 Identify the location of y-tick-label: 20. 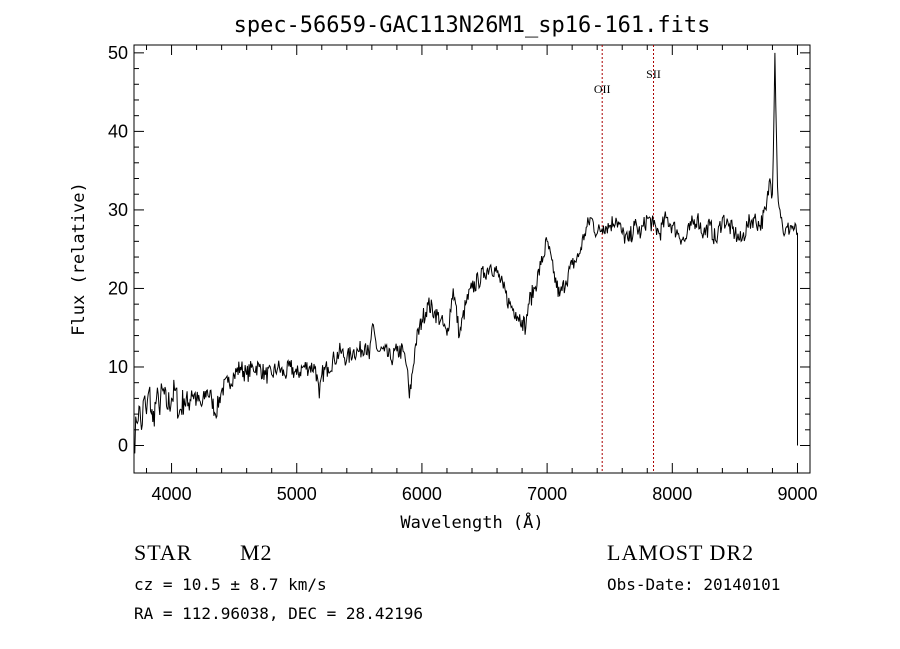
(118, 288).